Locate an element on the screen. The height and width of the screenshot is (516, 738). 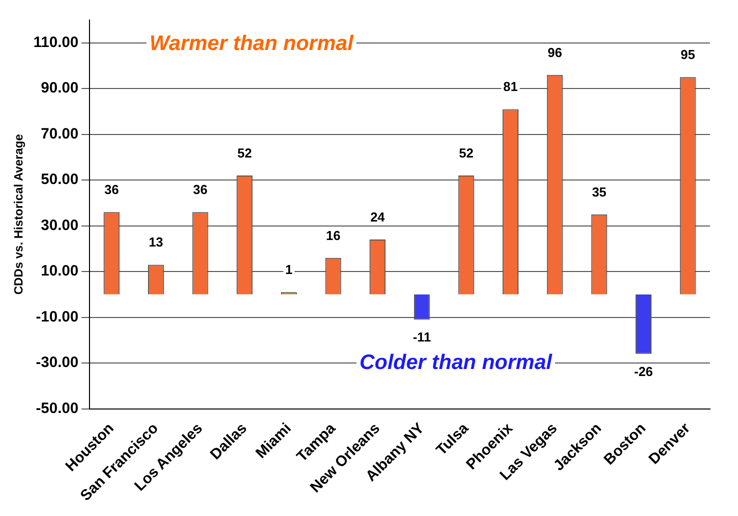
annotation: Colder than normal is located at coordinates (456, 362).